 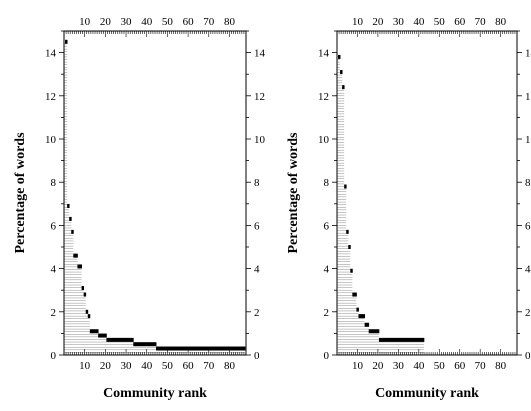 What do you see at coordinates (230, 366) in the screenshot?
I see `x-tick-label-bottom: 80` at bounding box center [230, 366].